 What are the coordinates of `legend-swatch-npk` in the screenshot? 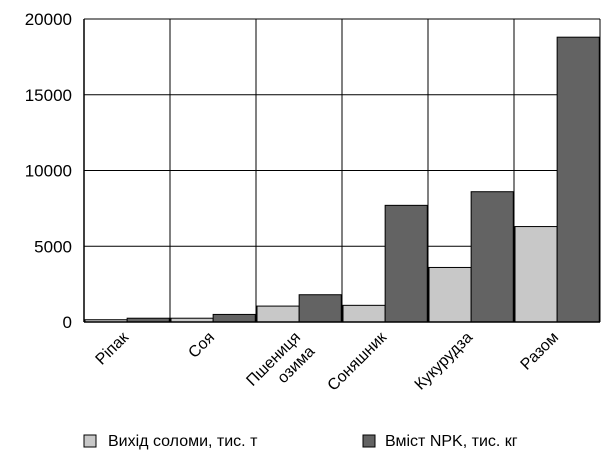 It's located at (369, 441).